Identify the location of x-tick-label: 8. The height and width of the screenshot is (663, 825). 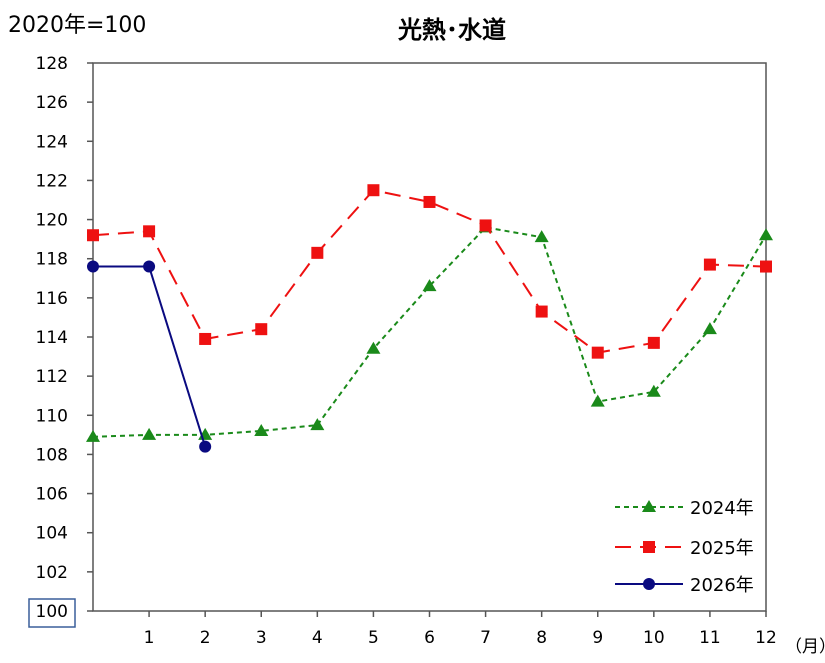
(541, 638).